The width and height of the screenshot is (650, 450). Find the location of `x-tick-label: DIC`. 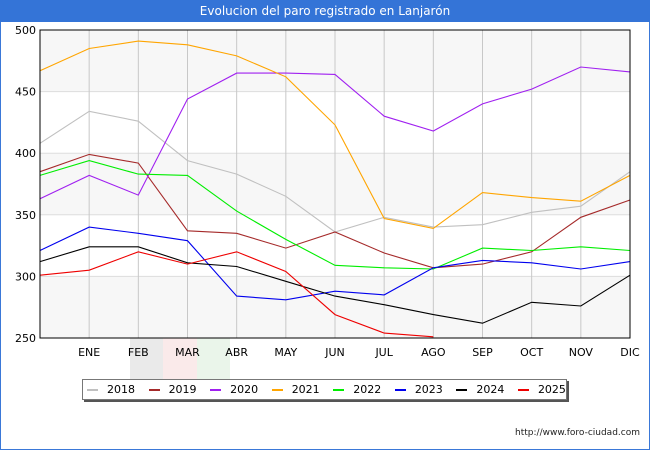

x-tick-label: DIC is located at coordinates (630, 352).